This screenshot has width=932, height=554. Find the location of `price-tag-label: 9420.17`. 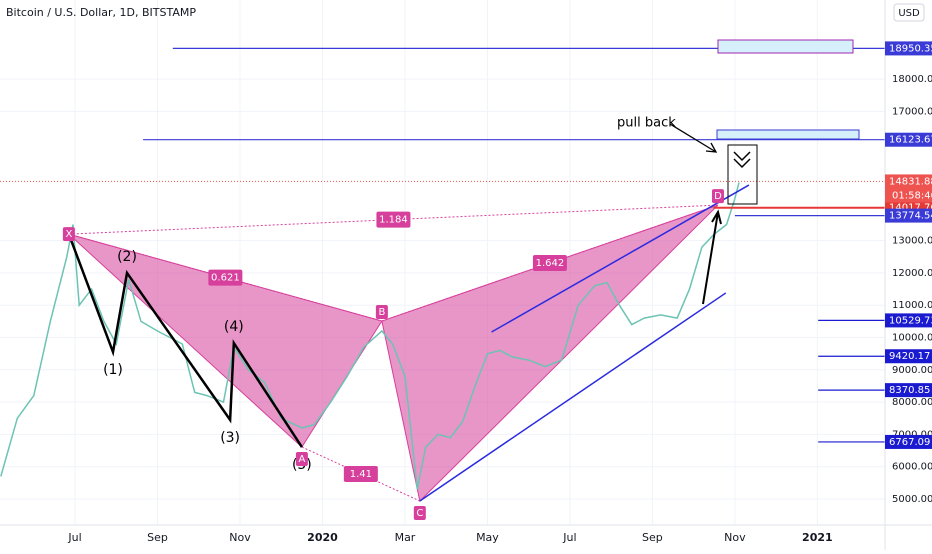

price-tag-label: 9420.17 is located at coordinates (909, 356).